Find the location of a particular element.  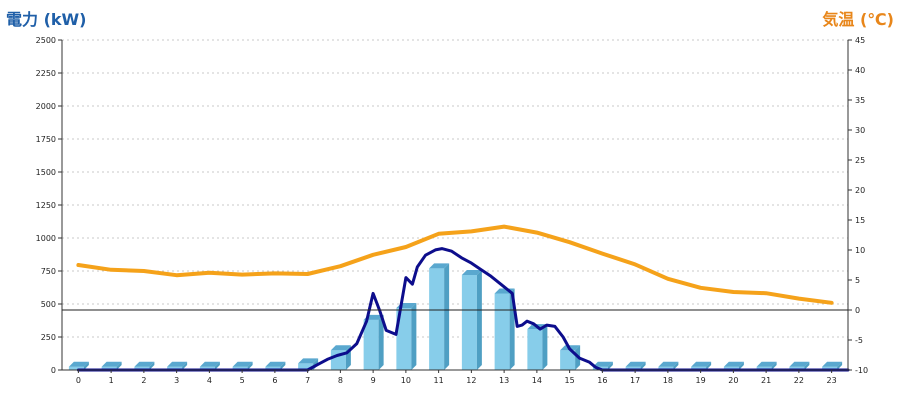

y-right-tick-label: 20 is located at coordinates (860, 190).